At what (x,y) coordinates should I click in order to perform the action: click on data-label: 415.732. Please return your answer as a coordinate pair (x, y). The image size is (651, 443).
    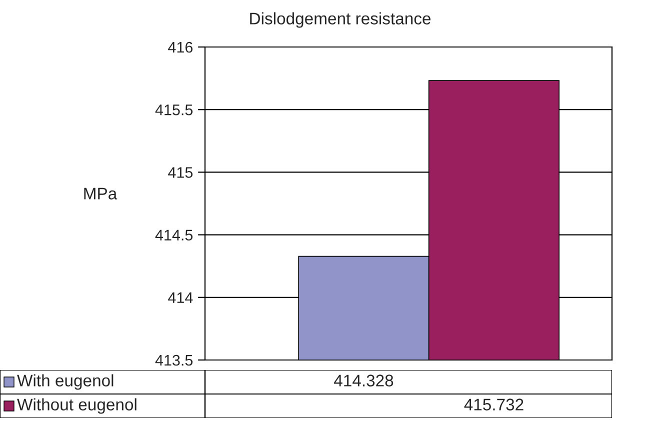
    Looking at the image, I should click on (494, 404).